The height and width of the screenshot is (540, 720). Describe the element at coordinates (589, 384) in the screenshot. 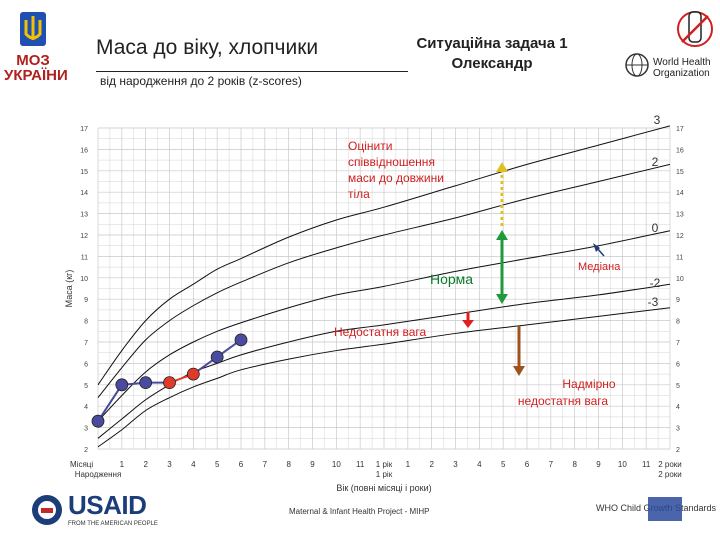

I see `annotation-severe-line1: Надмірно` at that location.